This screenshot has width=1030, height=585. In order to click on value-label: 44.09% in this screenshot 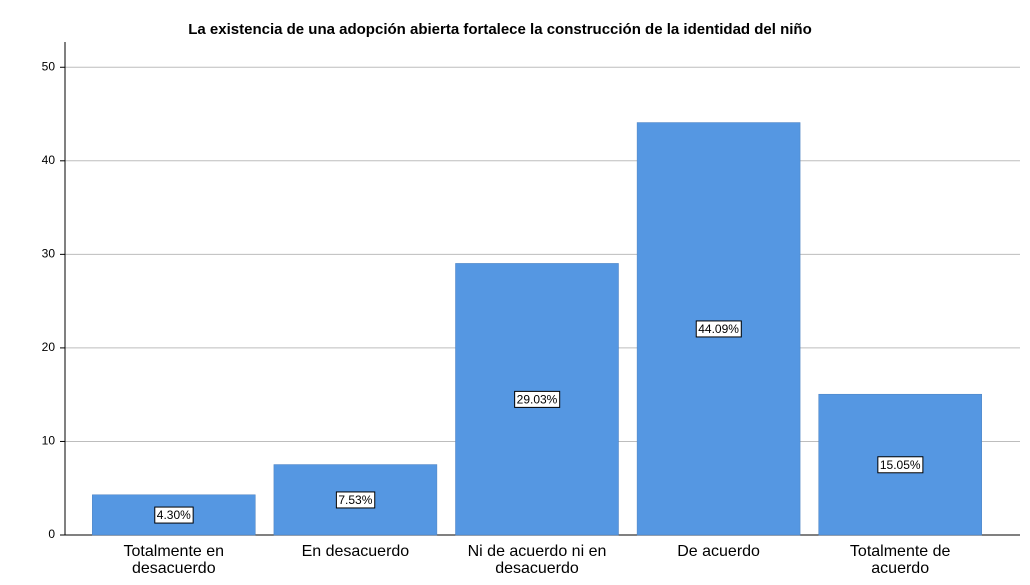, I will do `click(718, 329)`.